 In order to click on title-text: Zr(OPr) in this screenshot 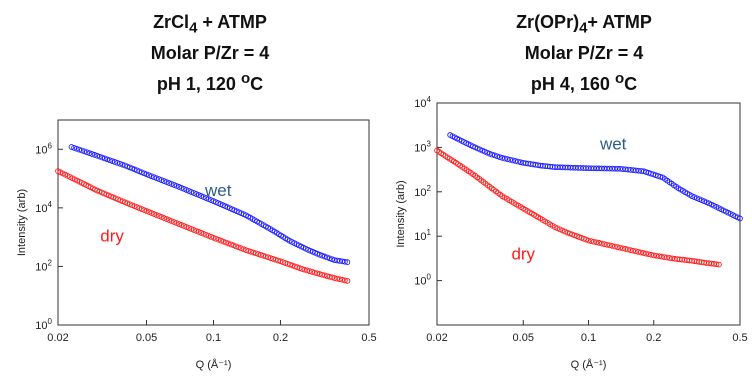, I will do `click(548, 22)`.